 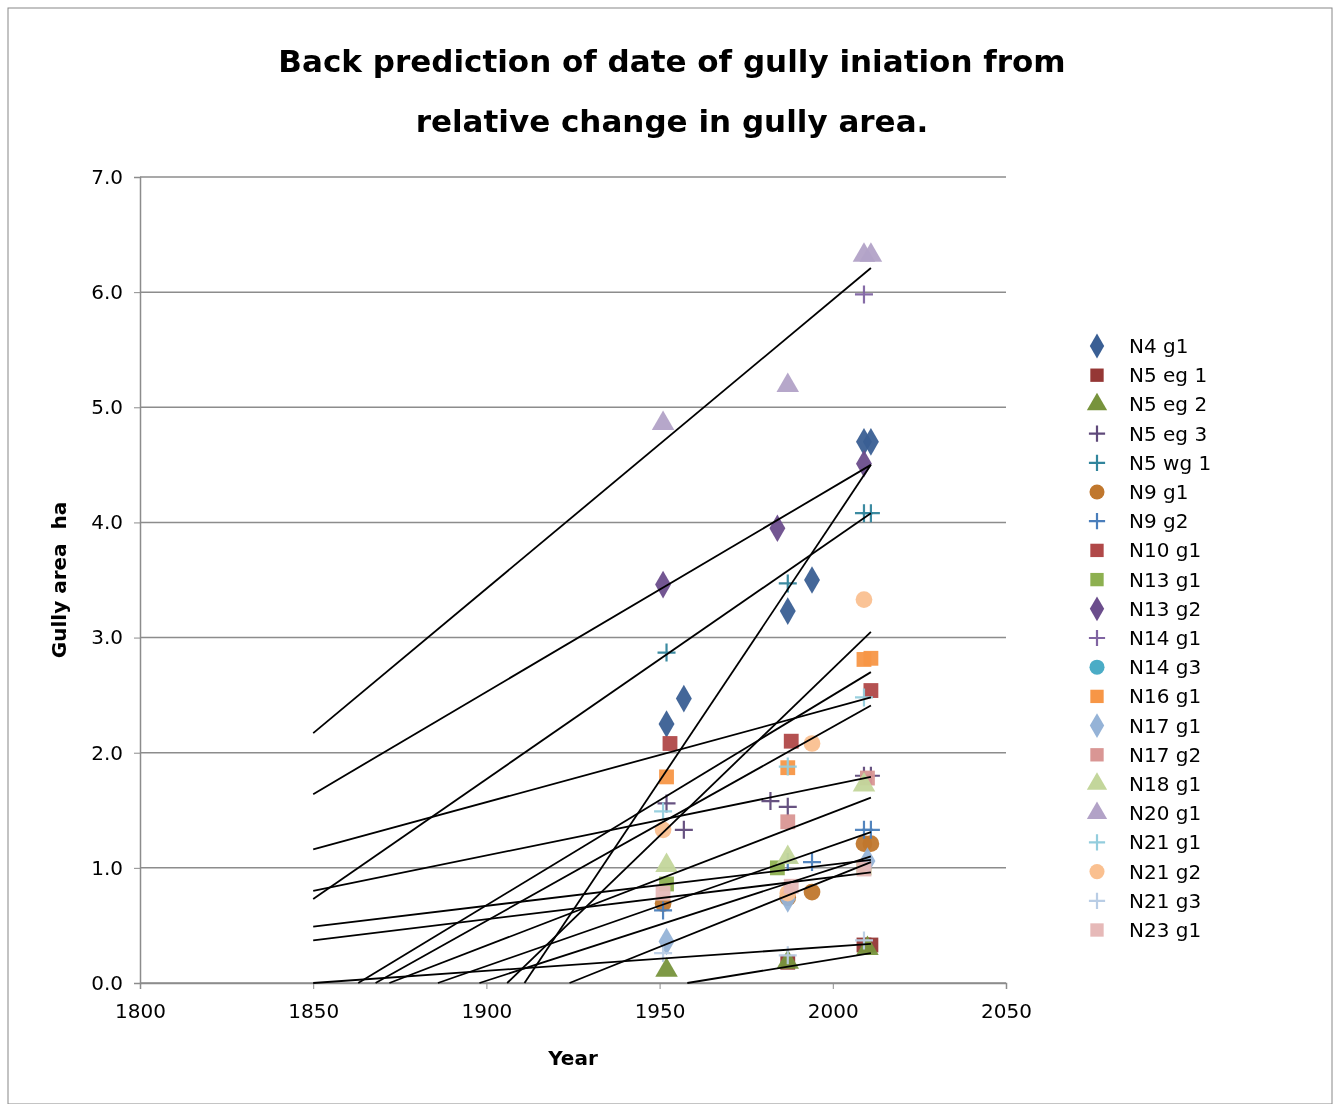 What do you see at coordinates (1165, 579) in the screenshot?
I see `legend-label: N13 g1` at bounding box center [1165, 579].